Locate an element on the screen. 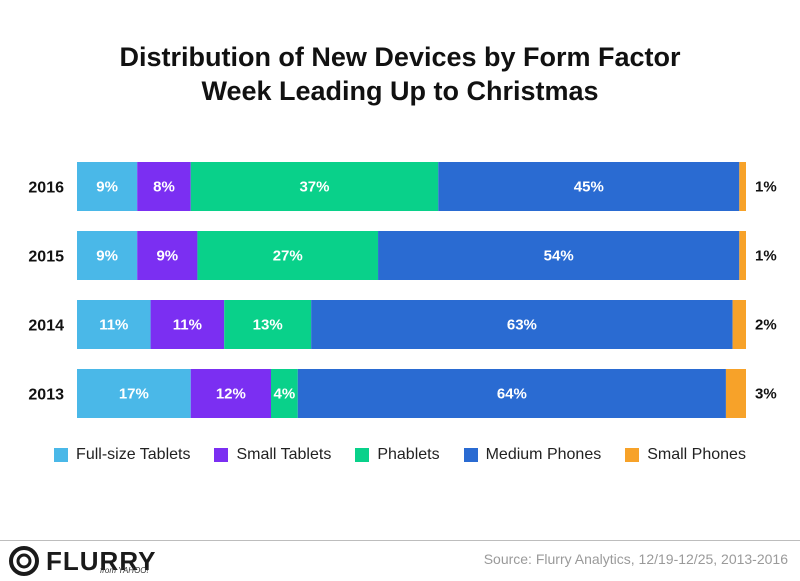  data-label-2016-4: 1% is located at coordinates (766, 187).